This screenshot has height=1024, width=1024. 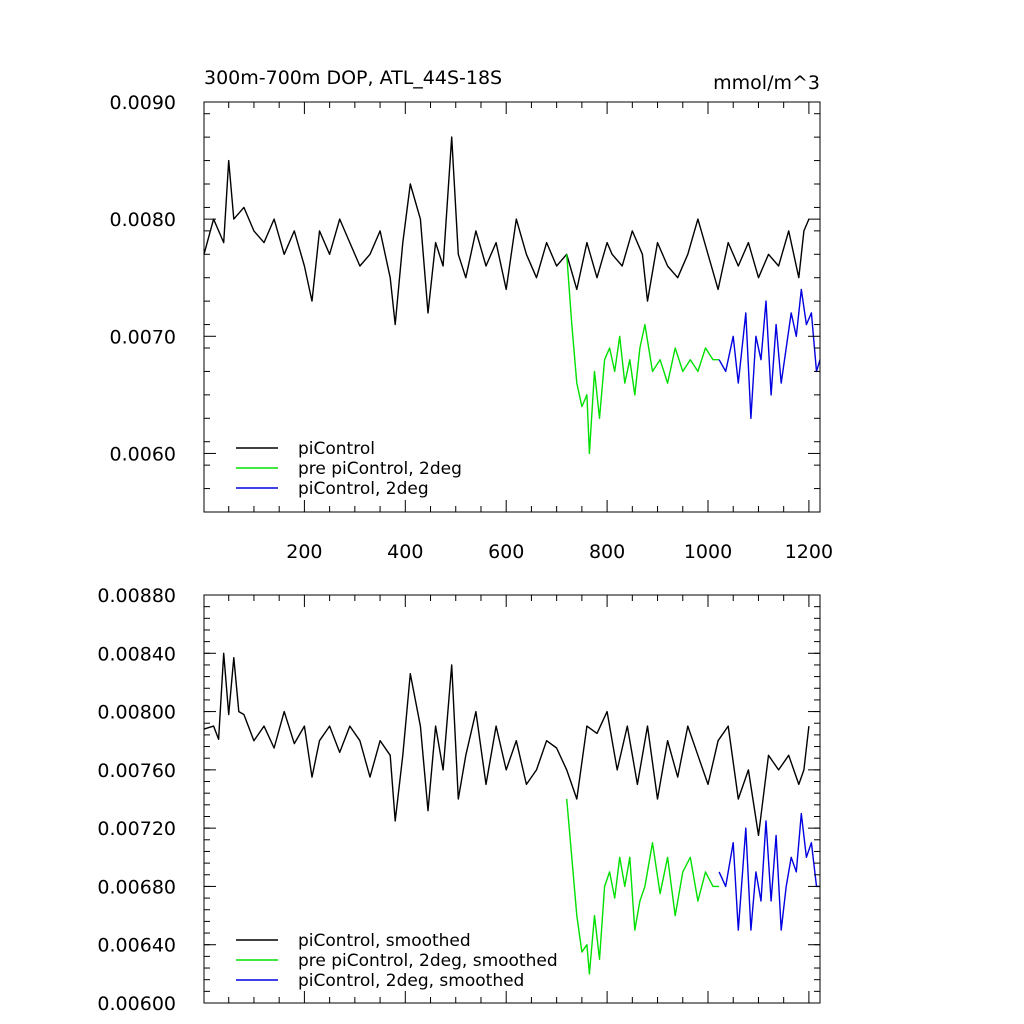 What do you see at coordinates (143, 337) in the screenshot?
I see `y-tick-label: 0.0070` at bounding box center [143, 337].